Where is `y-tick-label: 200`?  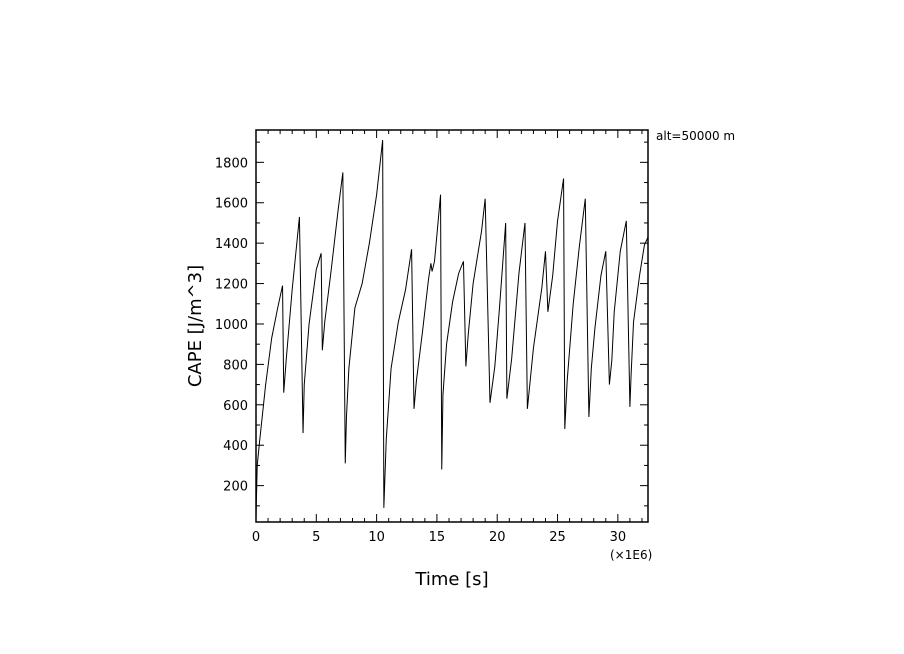 y-tick-label: 200 is located at coordinates (235, 487).